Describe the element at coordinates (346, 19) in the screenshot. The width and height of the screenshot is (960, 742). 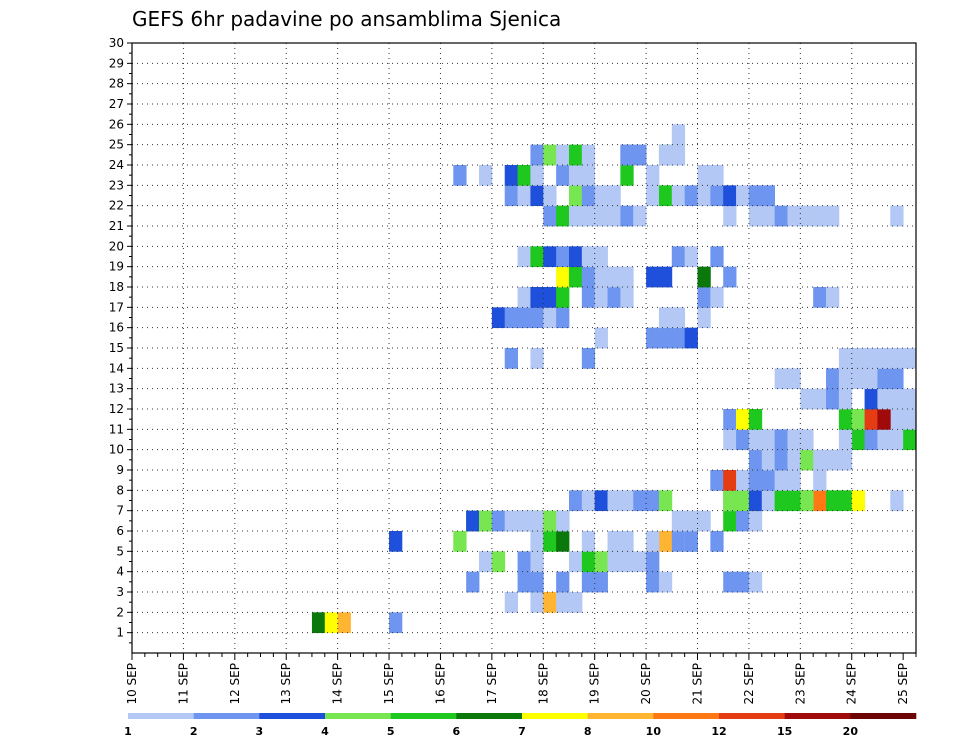
I see `chart-title: GEFS 6hr padavine po ansamblima Sjenica` at that location.